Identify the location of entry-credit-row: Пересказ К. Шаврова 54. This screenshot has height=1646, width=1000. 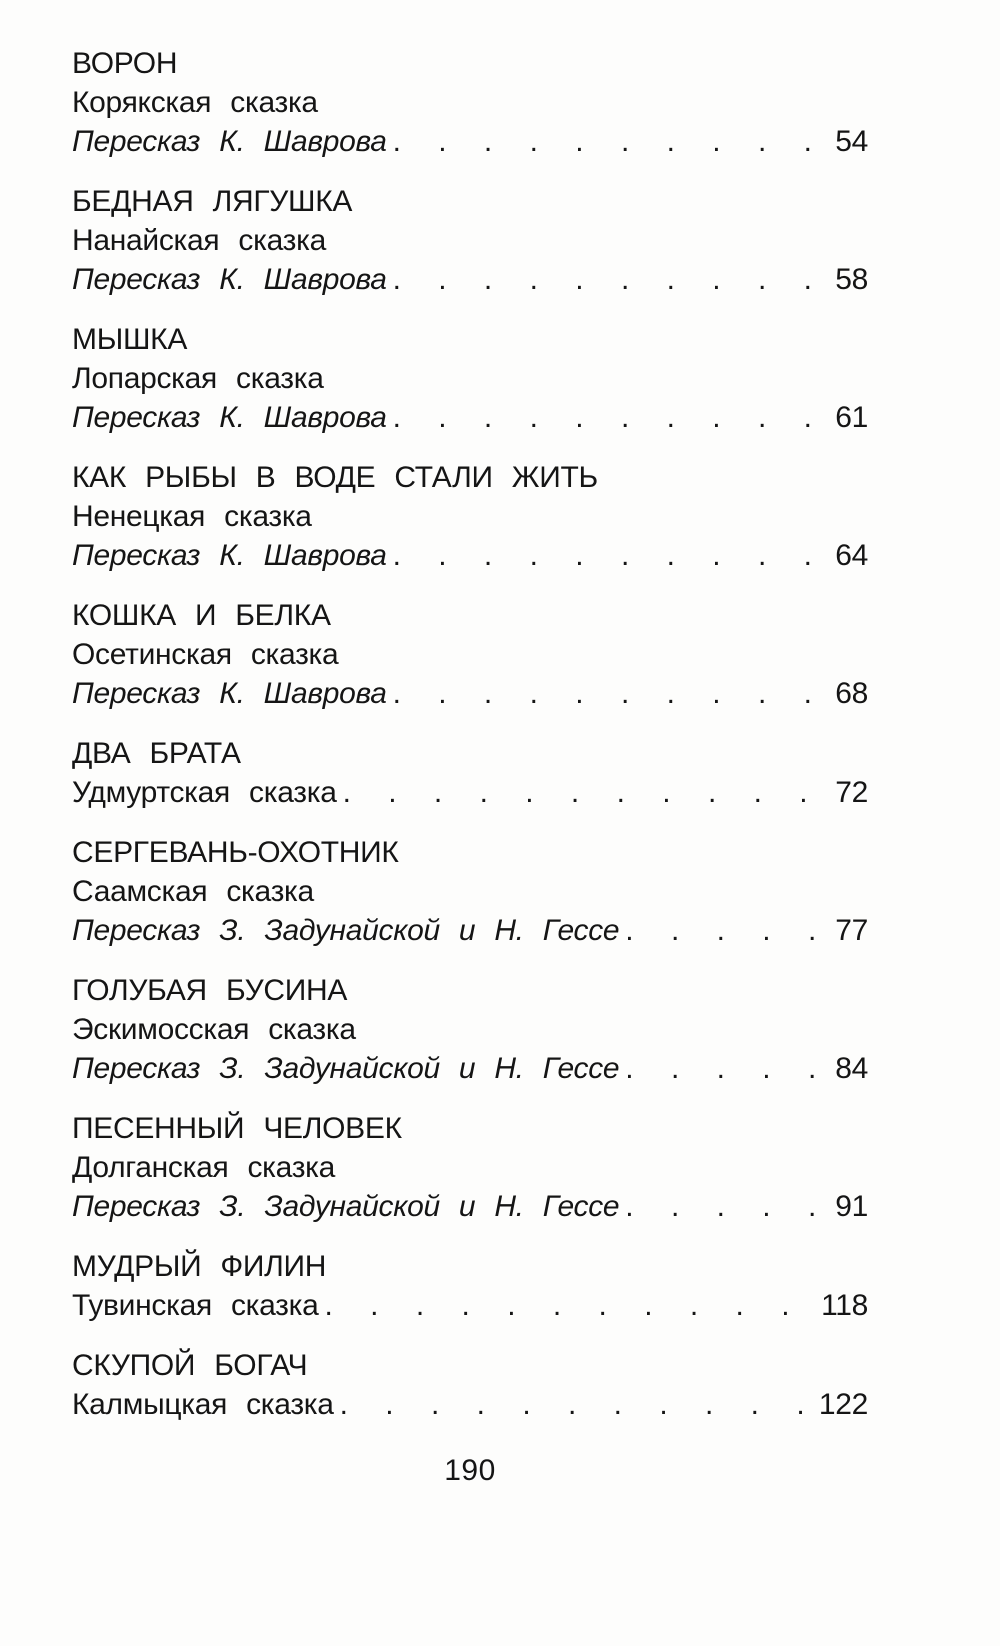
(470, 141).